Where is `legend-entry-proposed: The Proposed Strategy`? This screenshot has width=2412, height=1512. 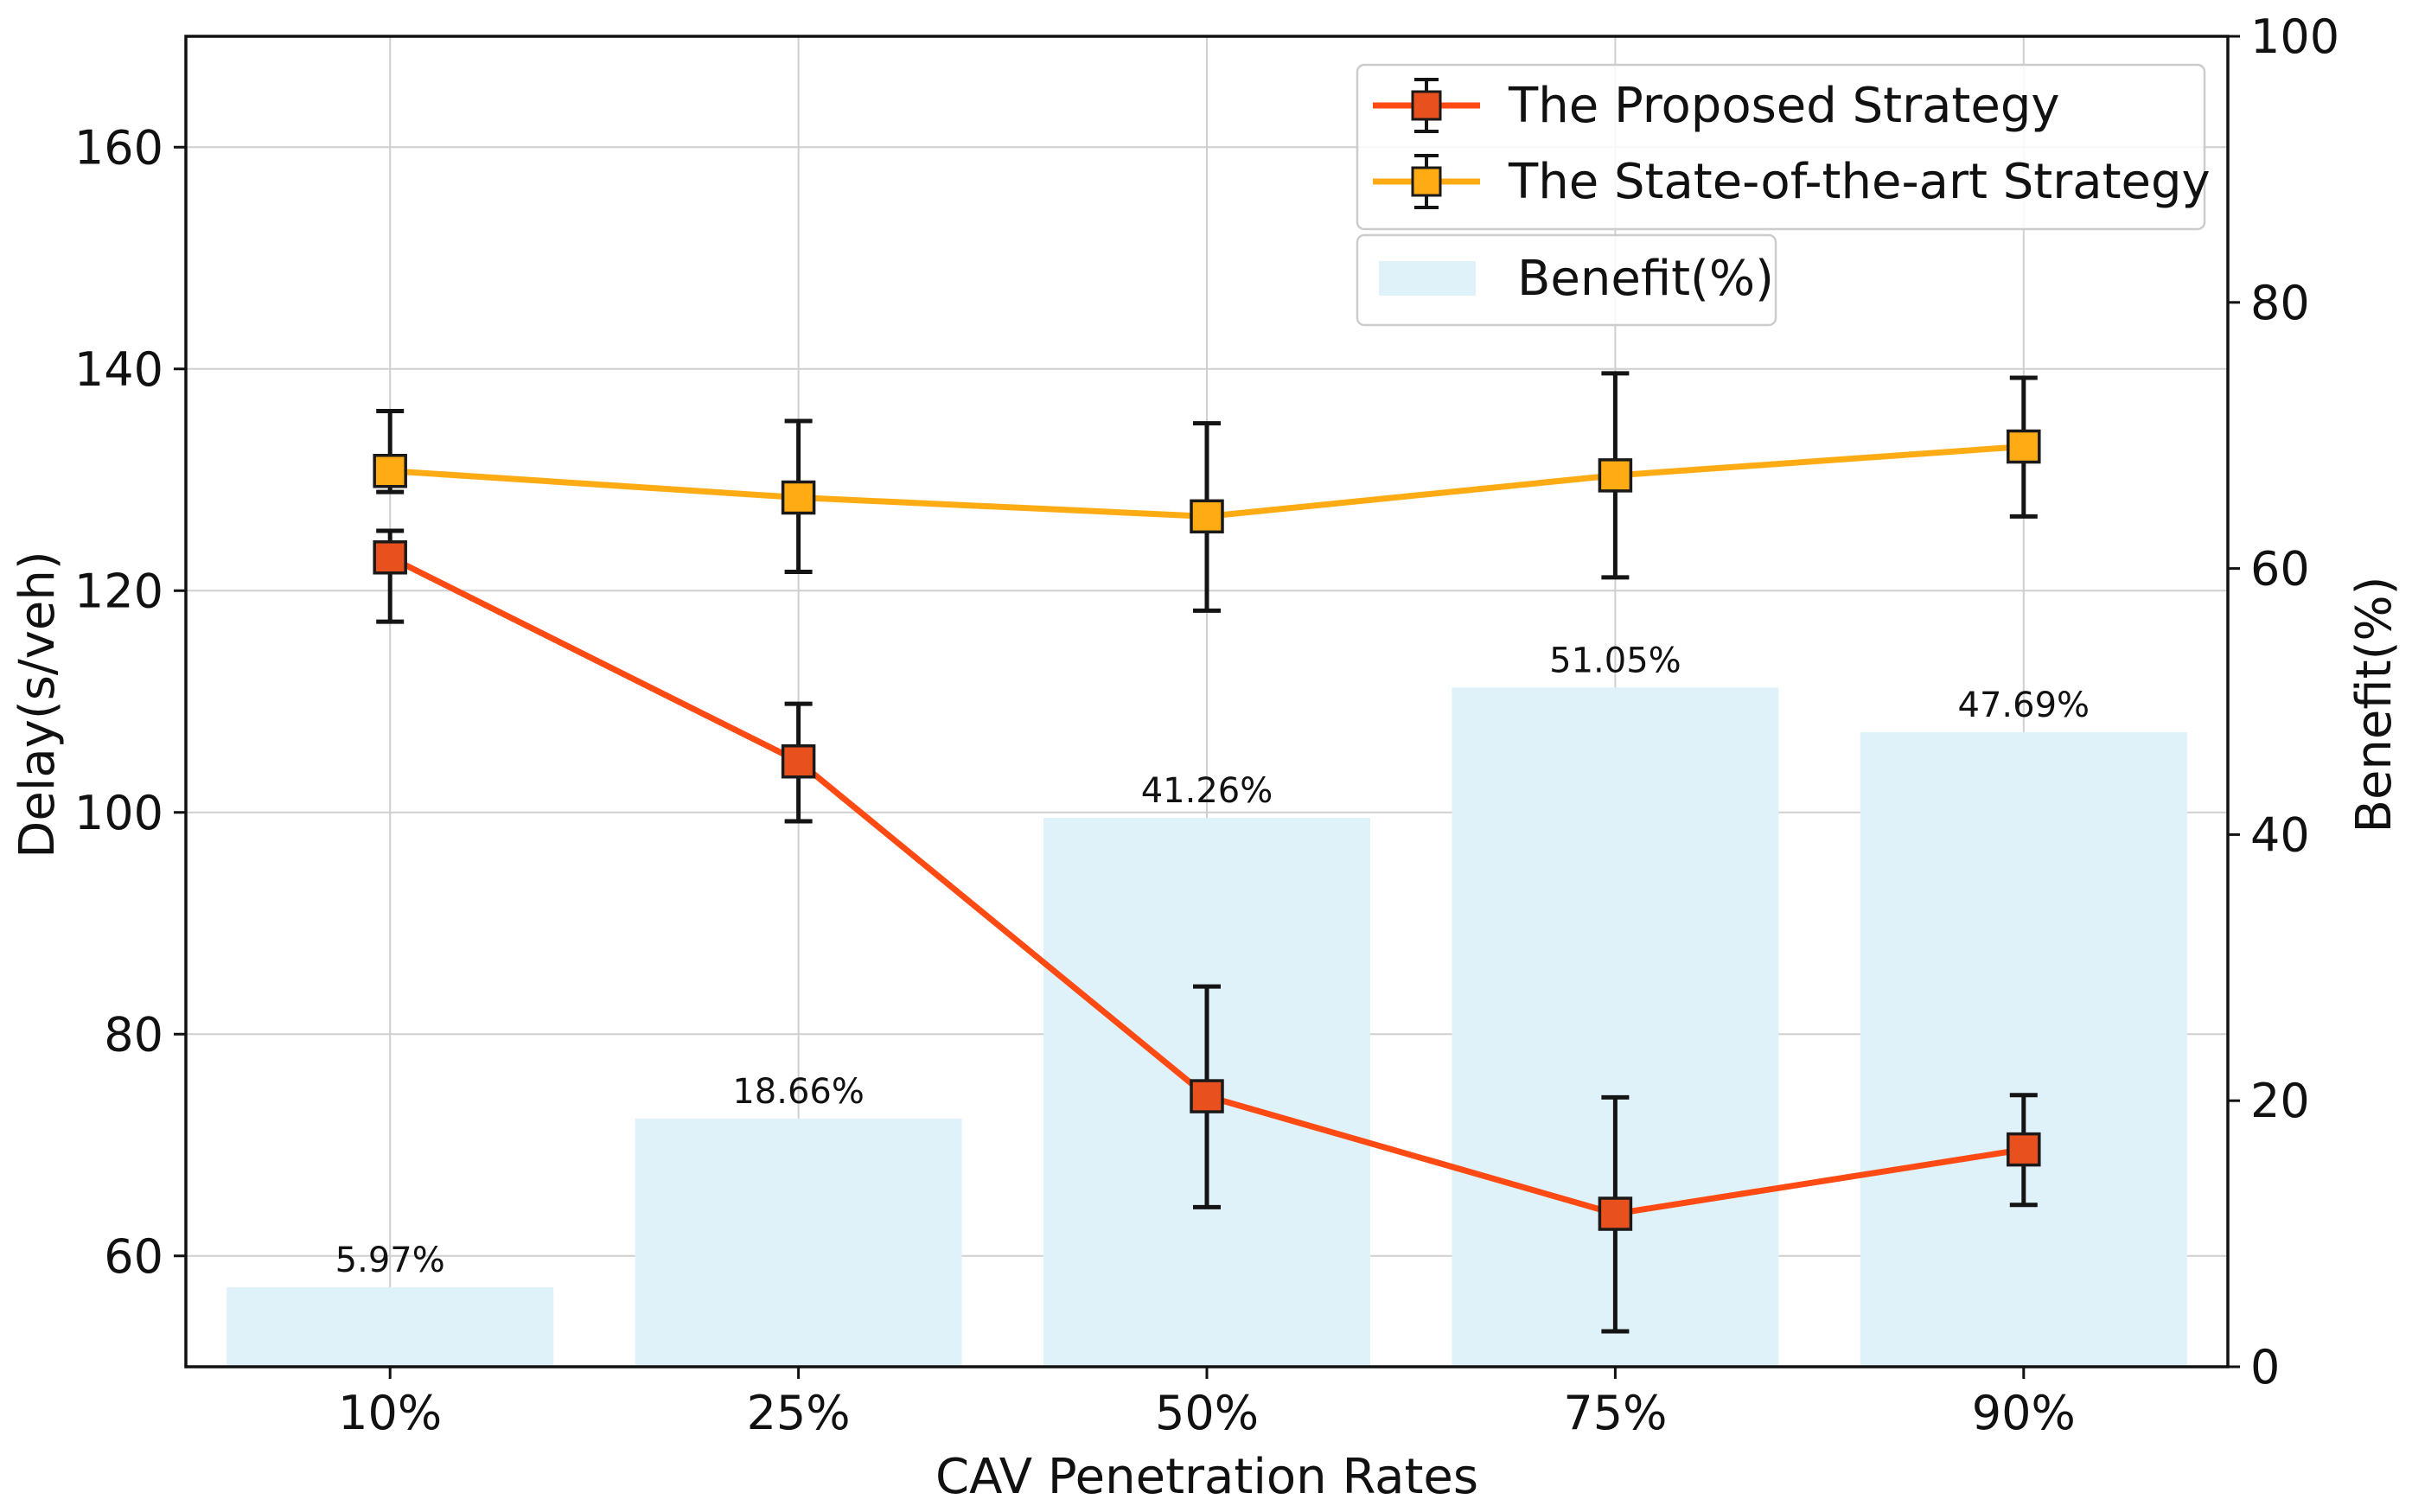
legend-entry-proposed: The Proposed Strategy is located at coordinates (1716, 106).